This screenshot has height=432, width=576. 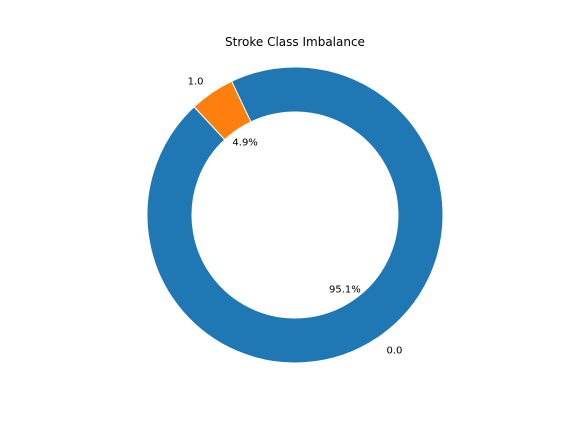 What do you see at coordinates (196, 81) in the screenshot?
I see `category-label: 1.0` at bounding box center [196, 81].